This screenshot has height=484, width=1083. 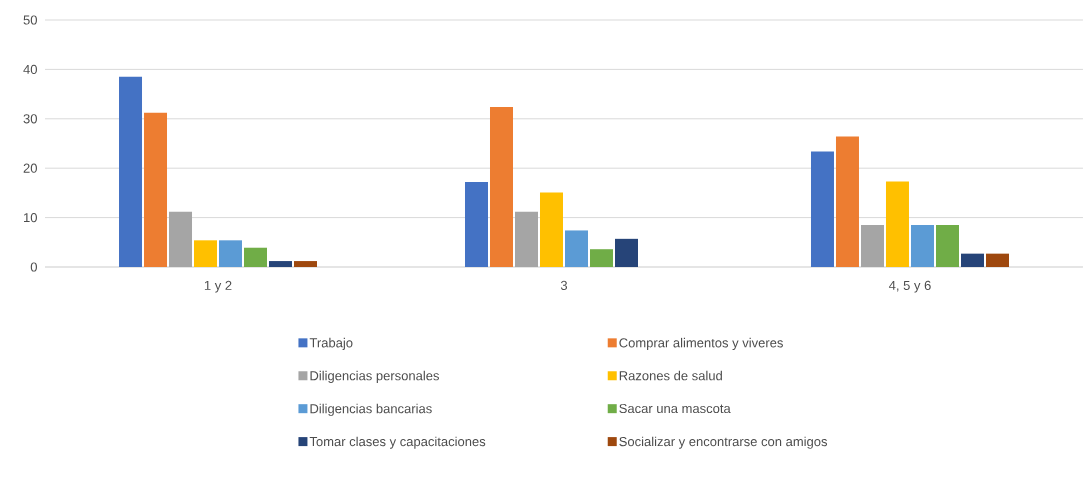 I want to click on x-tick-label: 1 y 2, so click(x=218, y=286).